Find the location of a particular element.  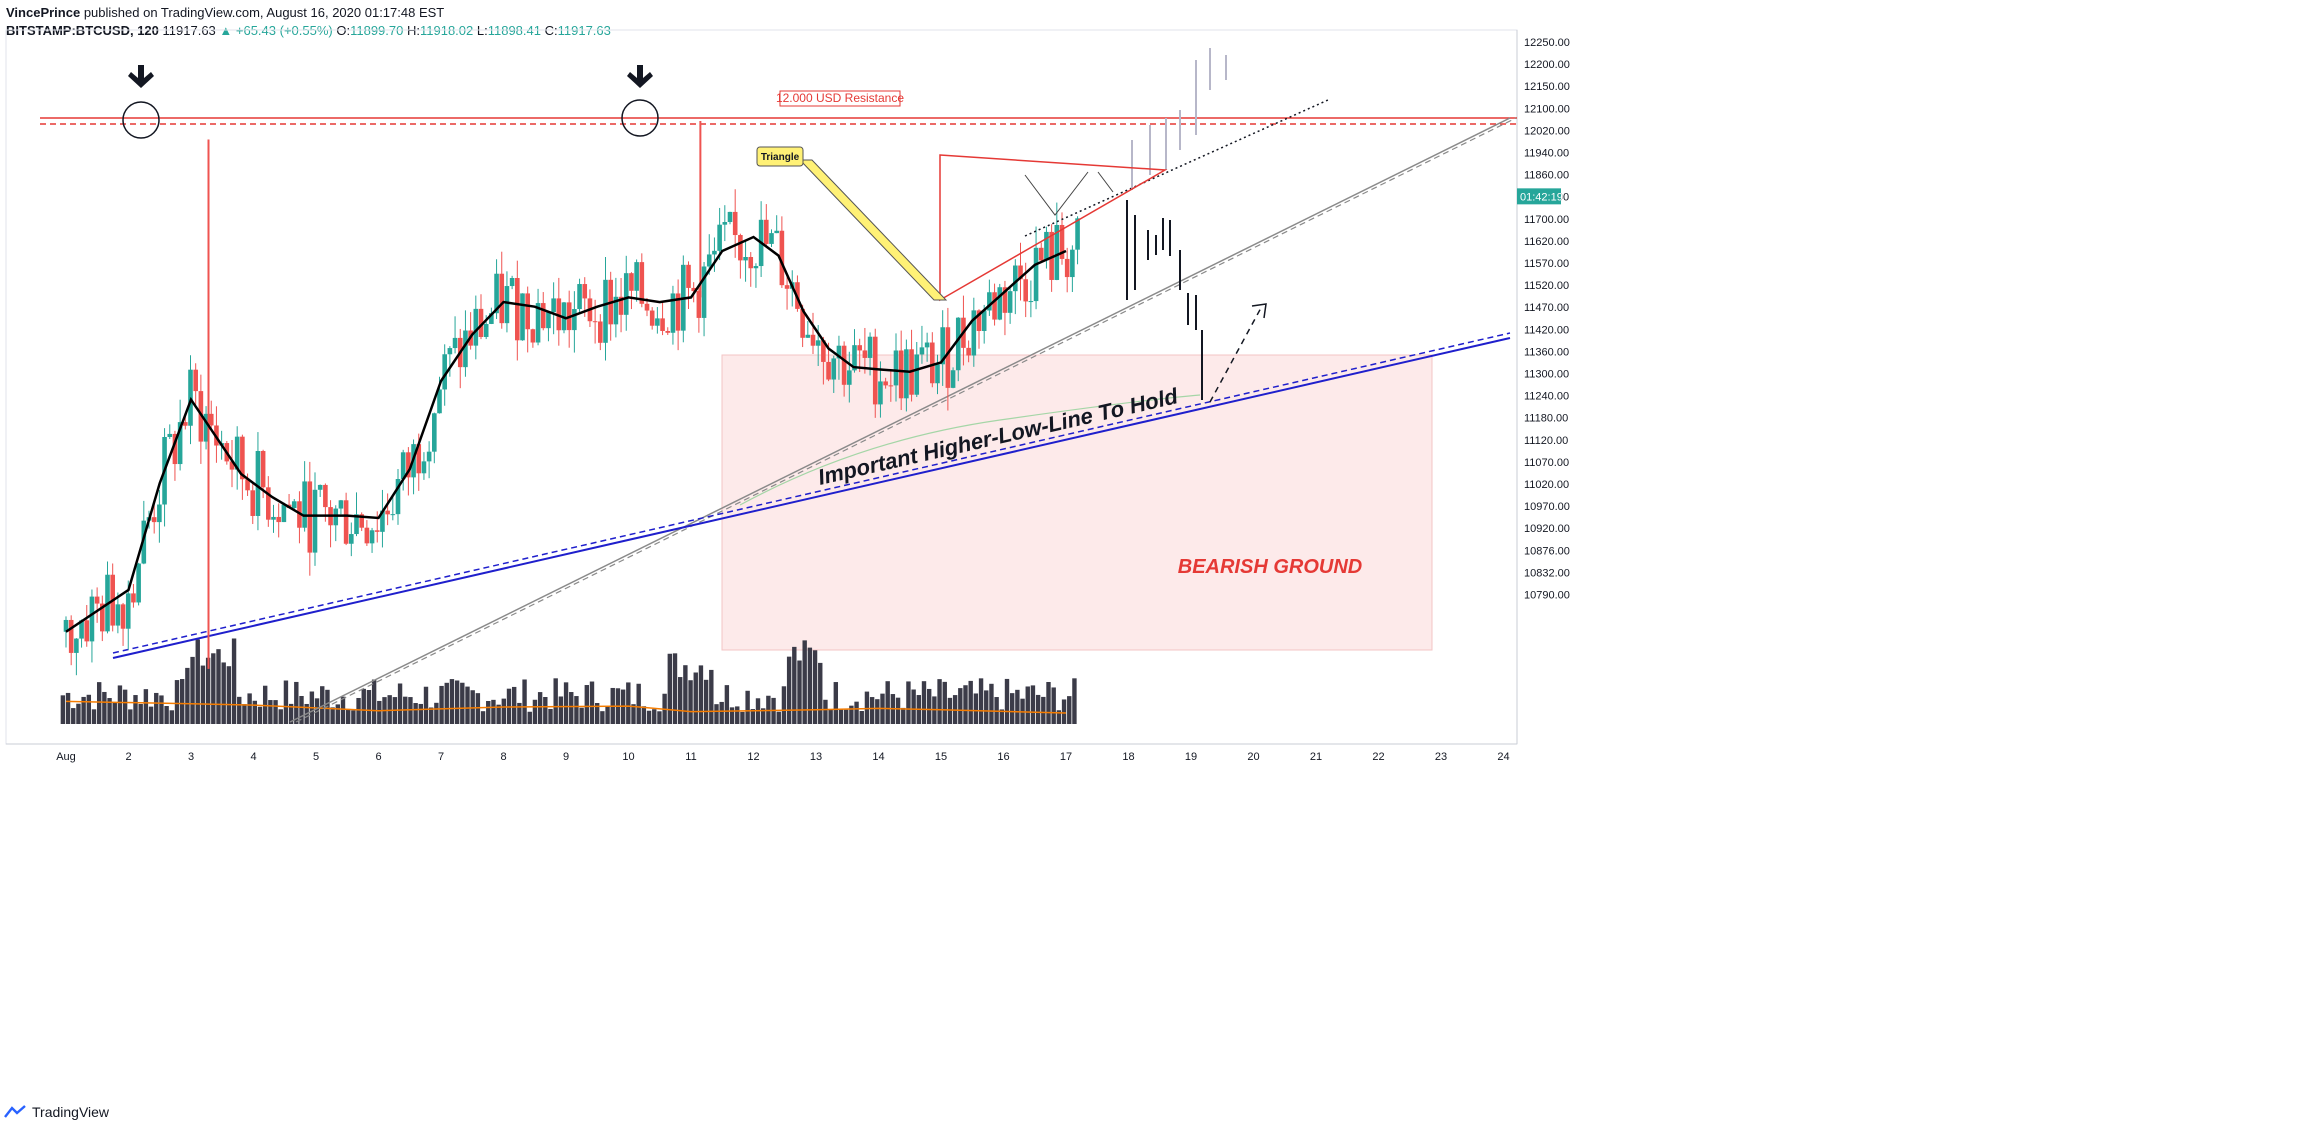

last-price-tag is located at coordinates (1539, 196).